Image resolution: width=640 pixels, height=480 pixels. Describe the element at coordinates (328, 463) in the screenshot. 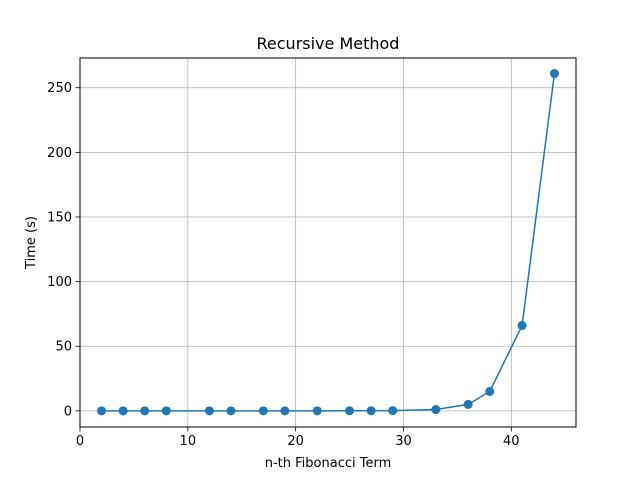

I see `x-axis-label: n-th Fibonacci Term` at that location.